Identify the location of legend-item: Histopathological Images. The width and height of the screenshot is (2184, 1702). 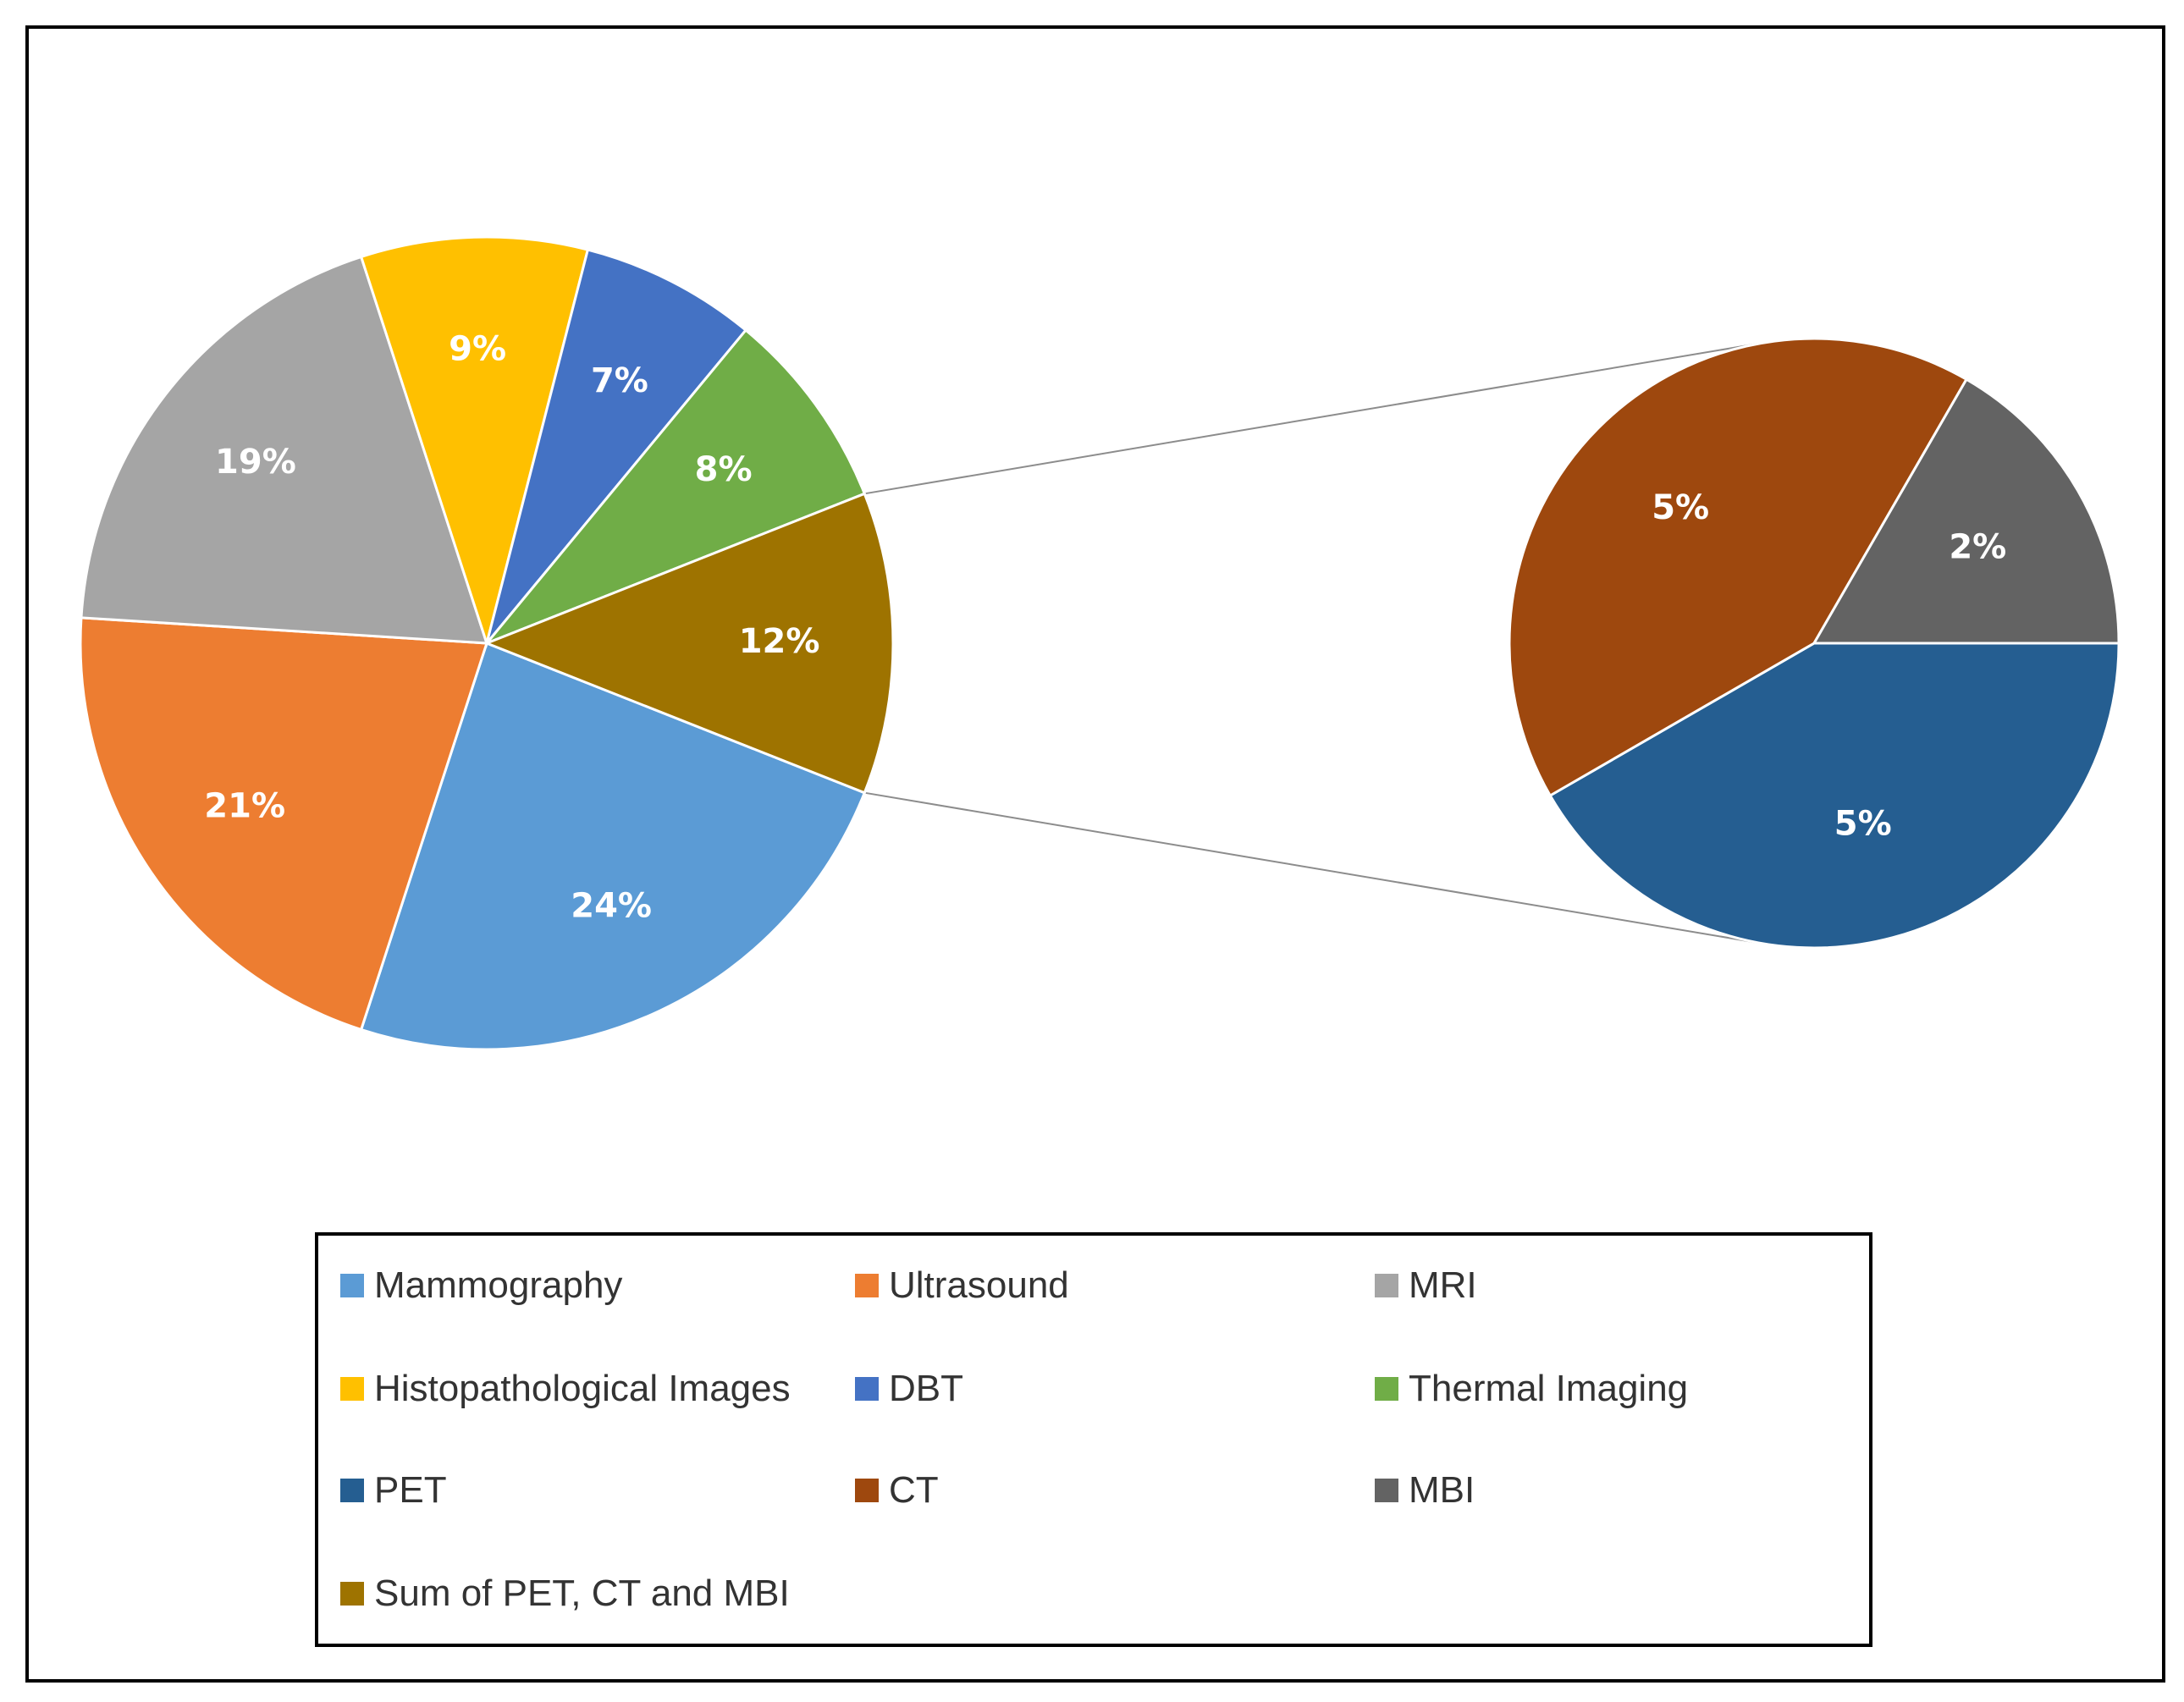
(565, 1389).